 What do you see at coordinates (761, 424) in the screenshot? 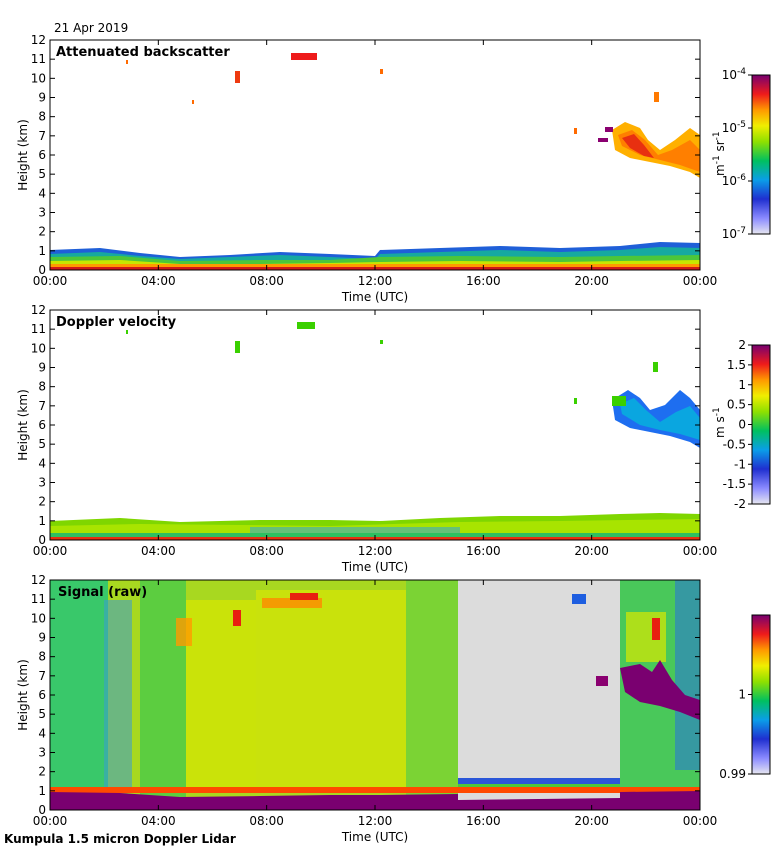
I see `velocity-colorbar` at bounding box center [761, 424].